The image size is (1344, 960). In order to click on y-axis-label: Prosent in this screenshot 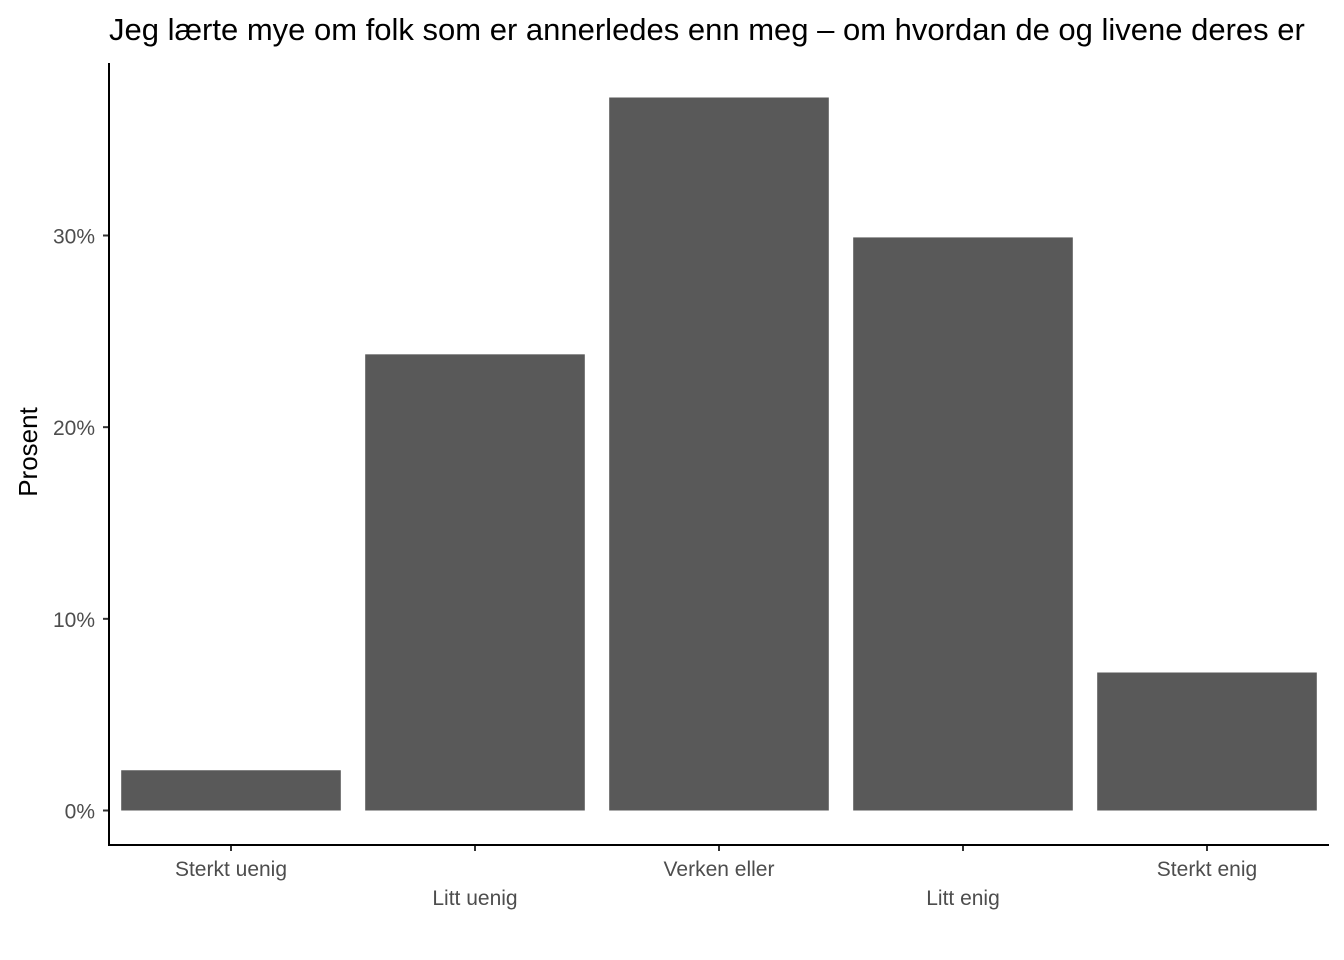, I will do `click(28, 451)`.